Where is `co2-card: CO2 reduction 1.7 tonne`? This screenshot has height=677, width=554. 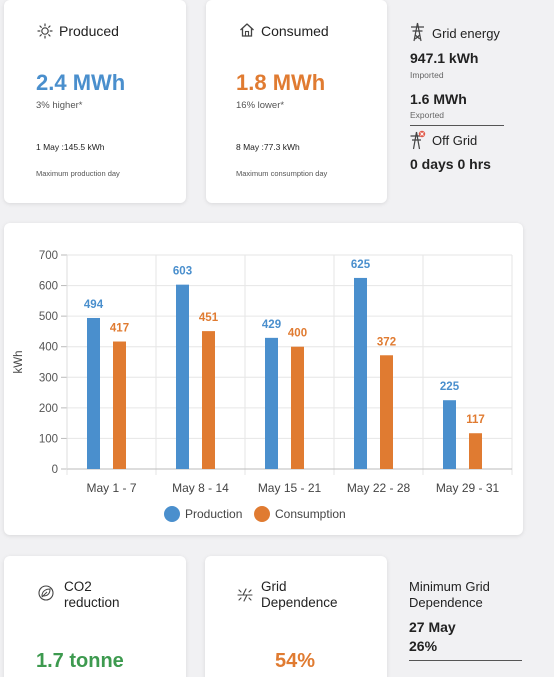 co2-card: CO2 reduction 1.7 tonne is located at coordinates (95, 616).